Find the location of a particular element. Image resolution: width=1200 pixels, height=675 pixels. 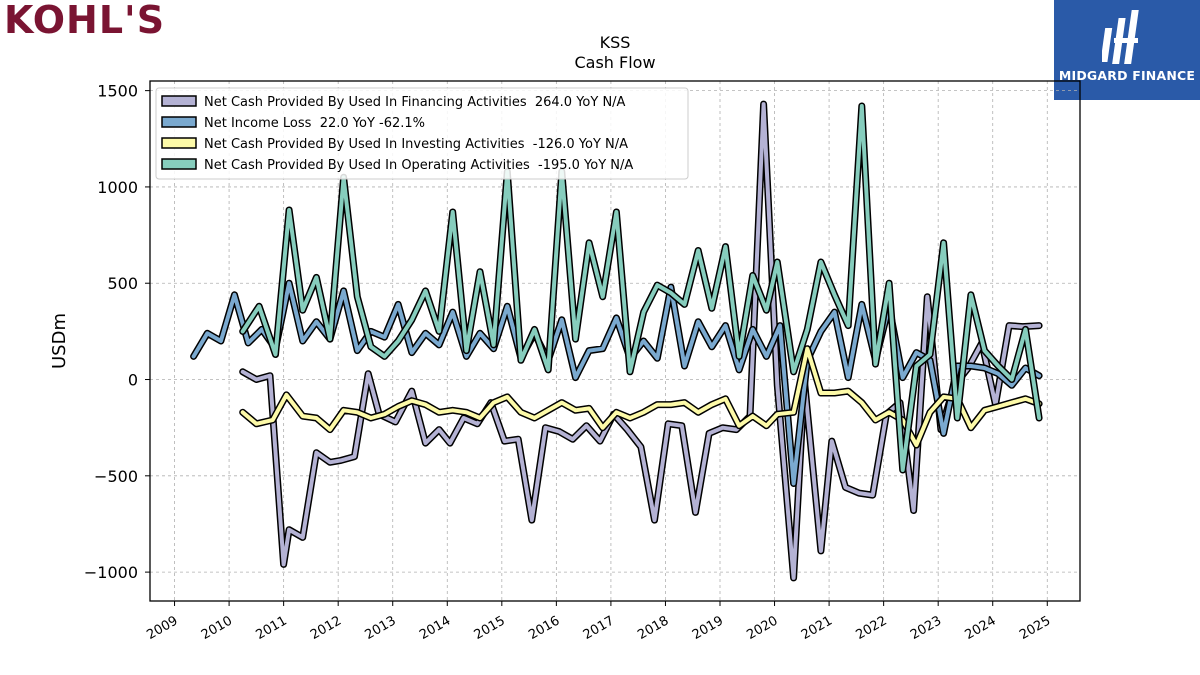

kohls-logo: KOHL'S is located at coordinates (84, 21).